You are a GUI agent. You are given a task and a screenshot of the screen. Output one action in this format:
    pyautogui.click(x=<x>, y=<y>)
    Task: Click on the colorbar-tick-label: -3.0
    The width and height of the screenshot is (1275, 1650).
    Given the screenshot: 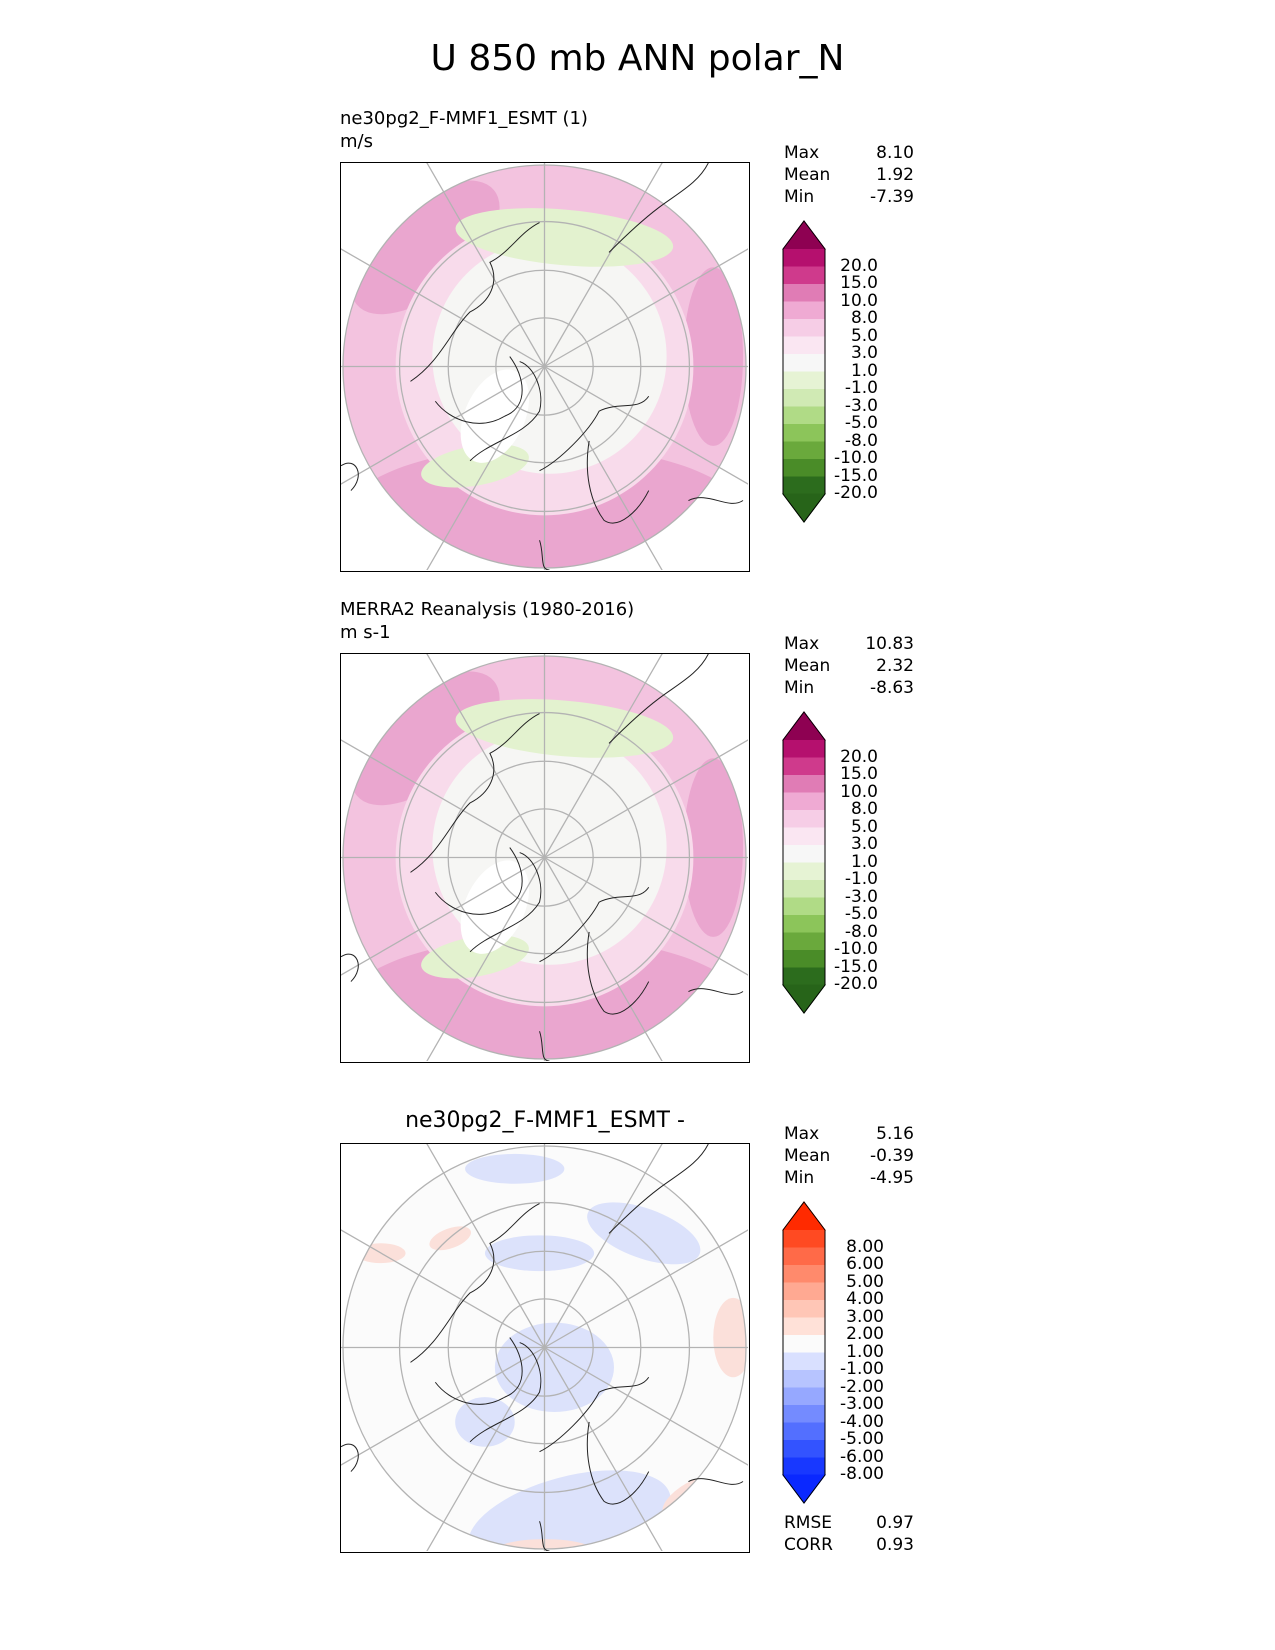 What is the action you would take?
    pyautogui.click(x=861, y=896)
    